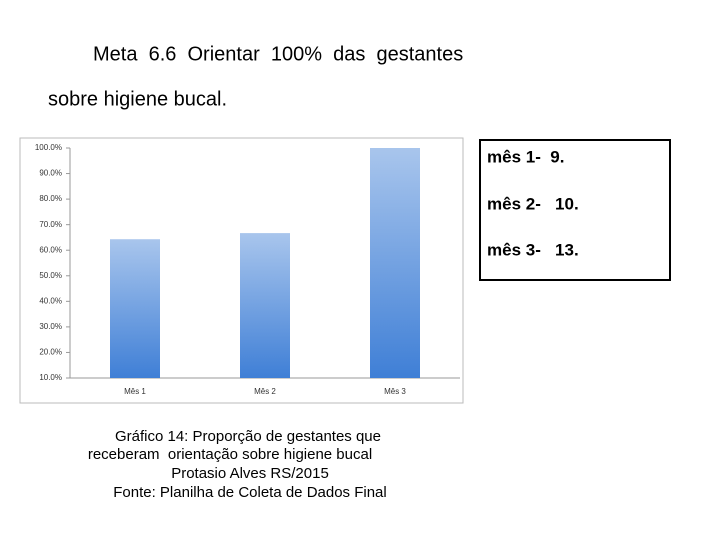 The image size is (720, 545). I want to click on y-tick-label: 10.0%, so click(50, 377).